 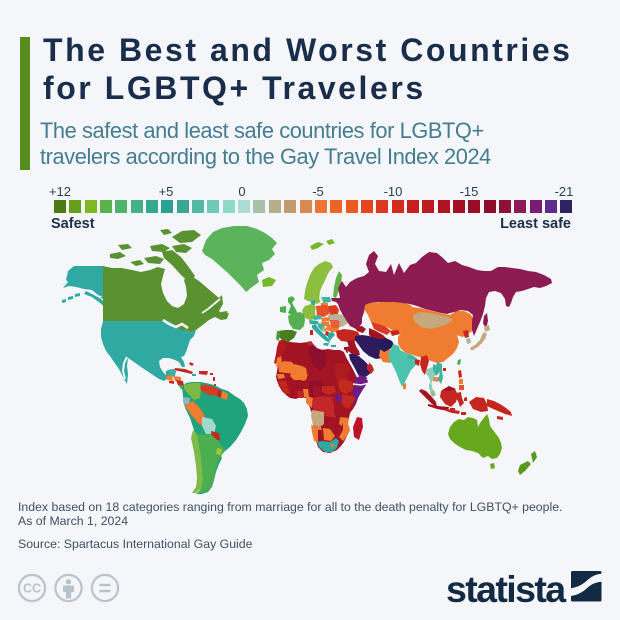 I want to click on svg-text: statista, so click(x=506, y=587).